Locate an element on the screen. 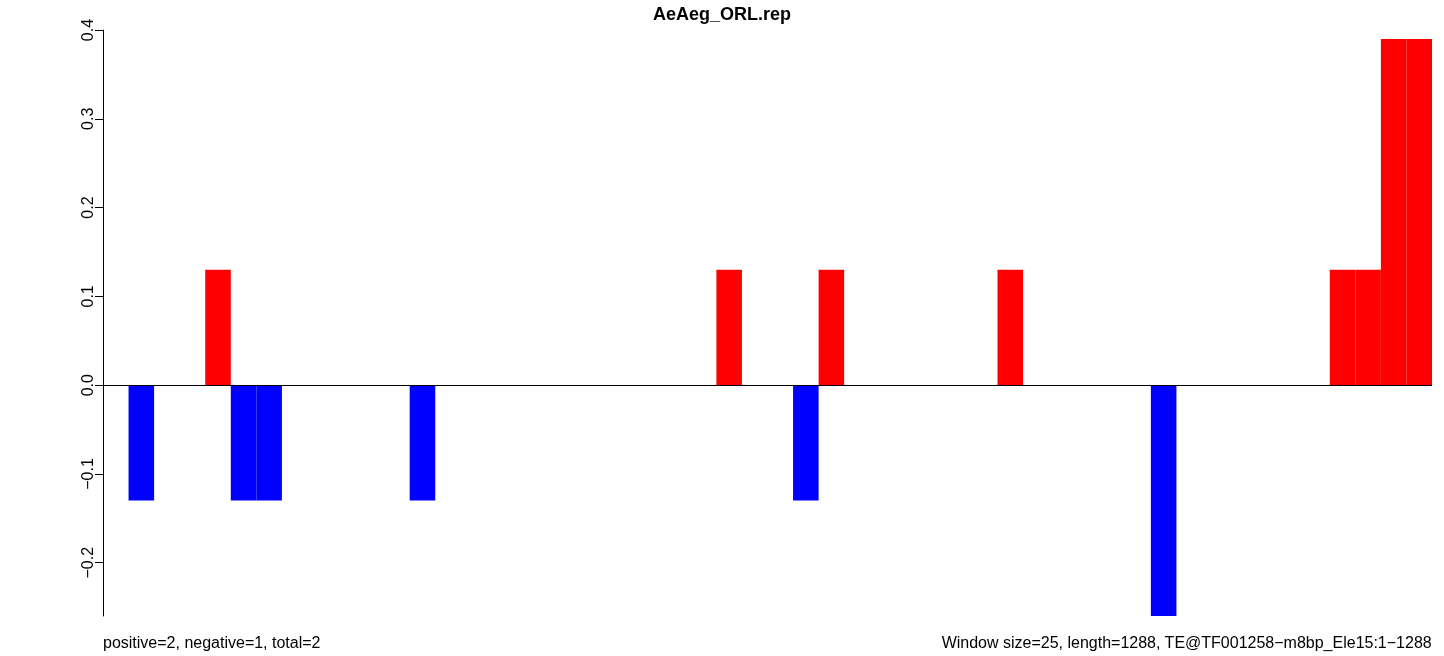  y-tick-label: 0.3 is located at coordinates (87, 118).